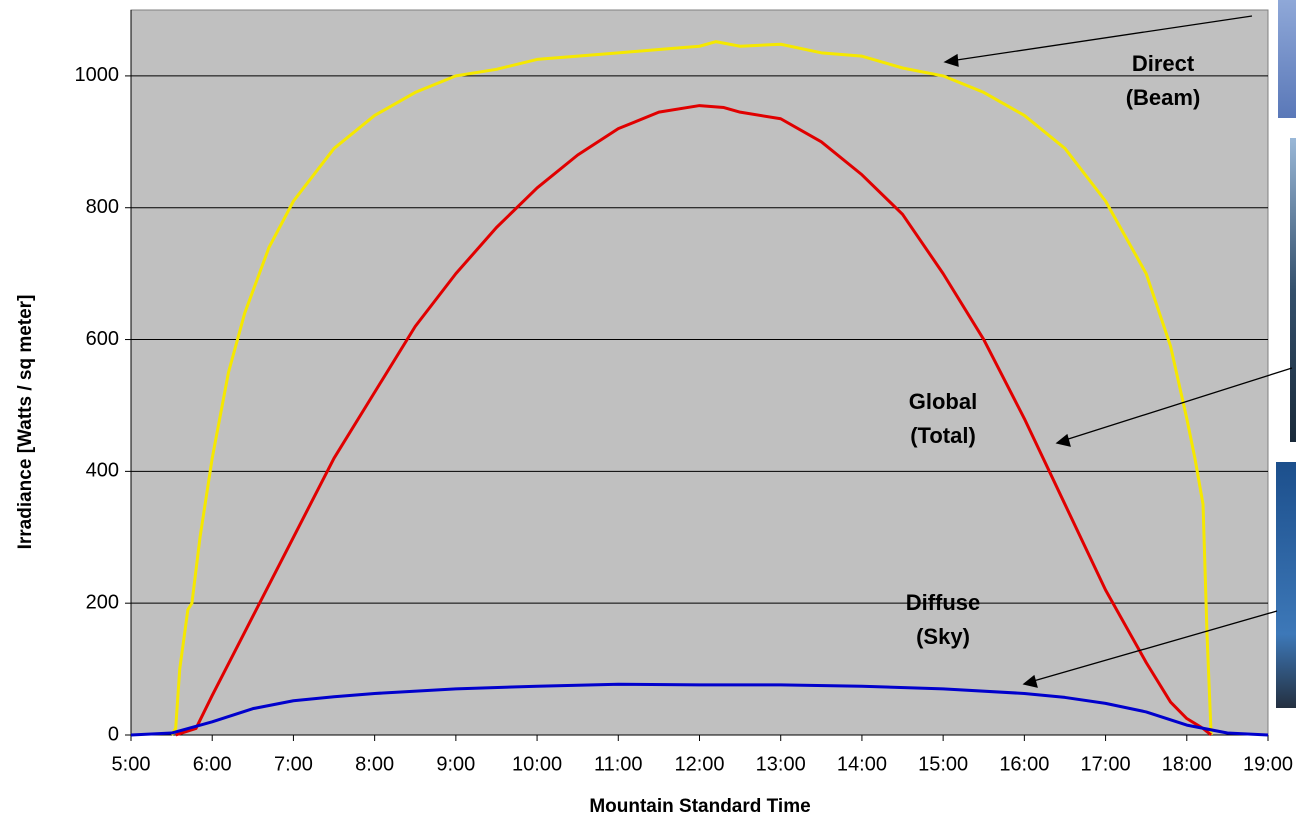  Describe the element at coordinates (943, 602) in the screenshot. I see `annotation: Diffuse` at that location.